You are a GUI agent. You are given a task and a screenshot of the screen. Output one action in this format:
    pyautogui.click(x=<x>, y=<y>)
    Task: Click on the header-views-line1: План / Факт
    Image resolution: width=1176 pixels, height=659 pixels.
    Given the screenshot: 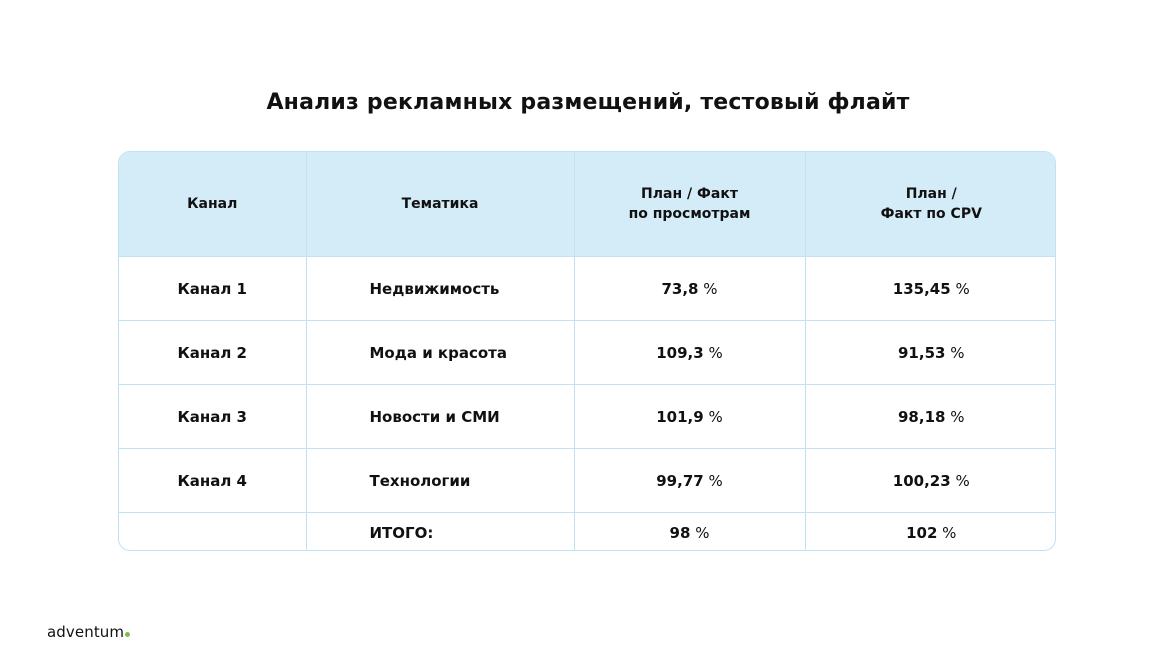 What is the action you would take?
    pyautogui.click(x=689, y=194)
    